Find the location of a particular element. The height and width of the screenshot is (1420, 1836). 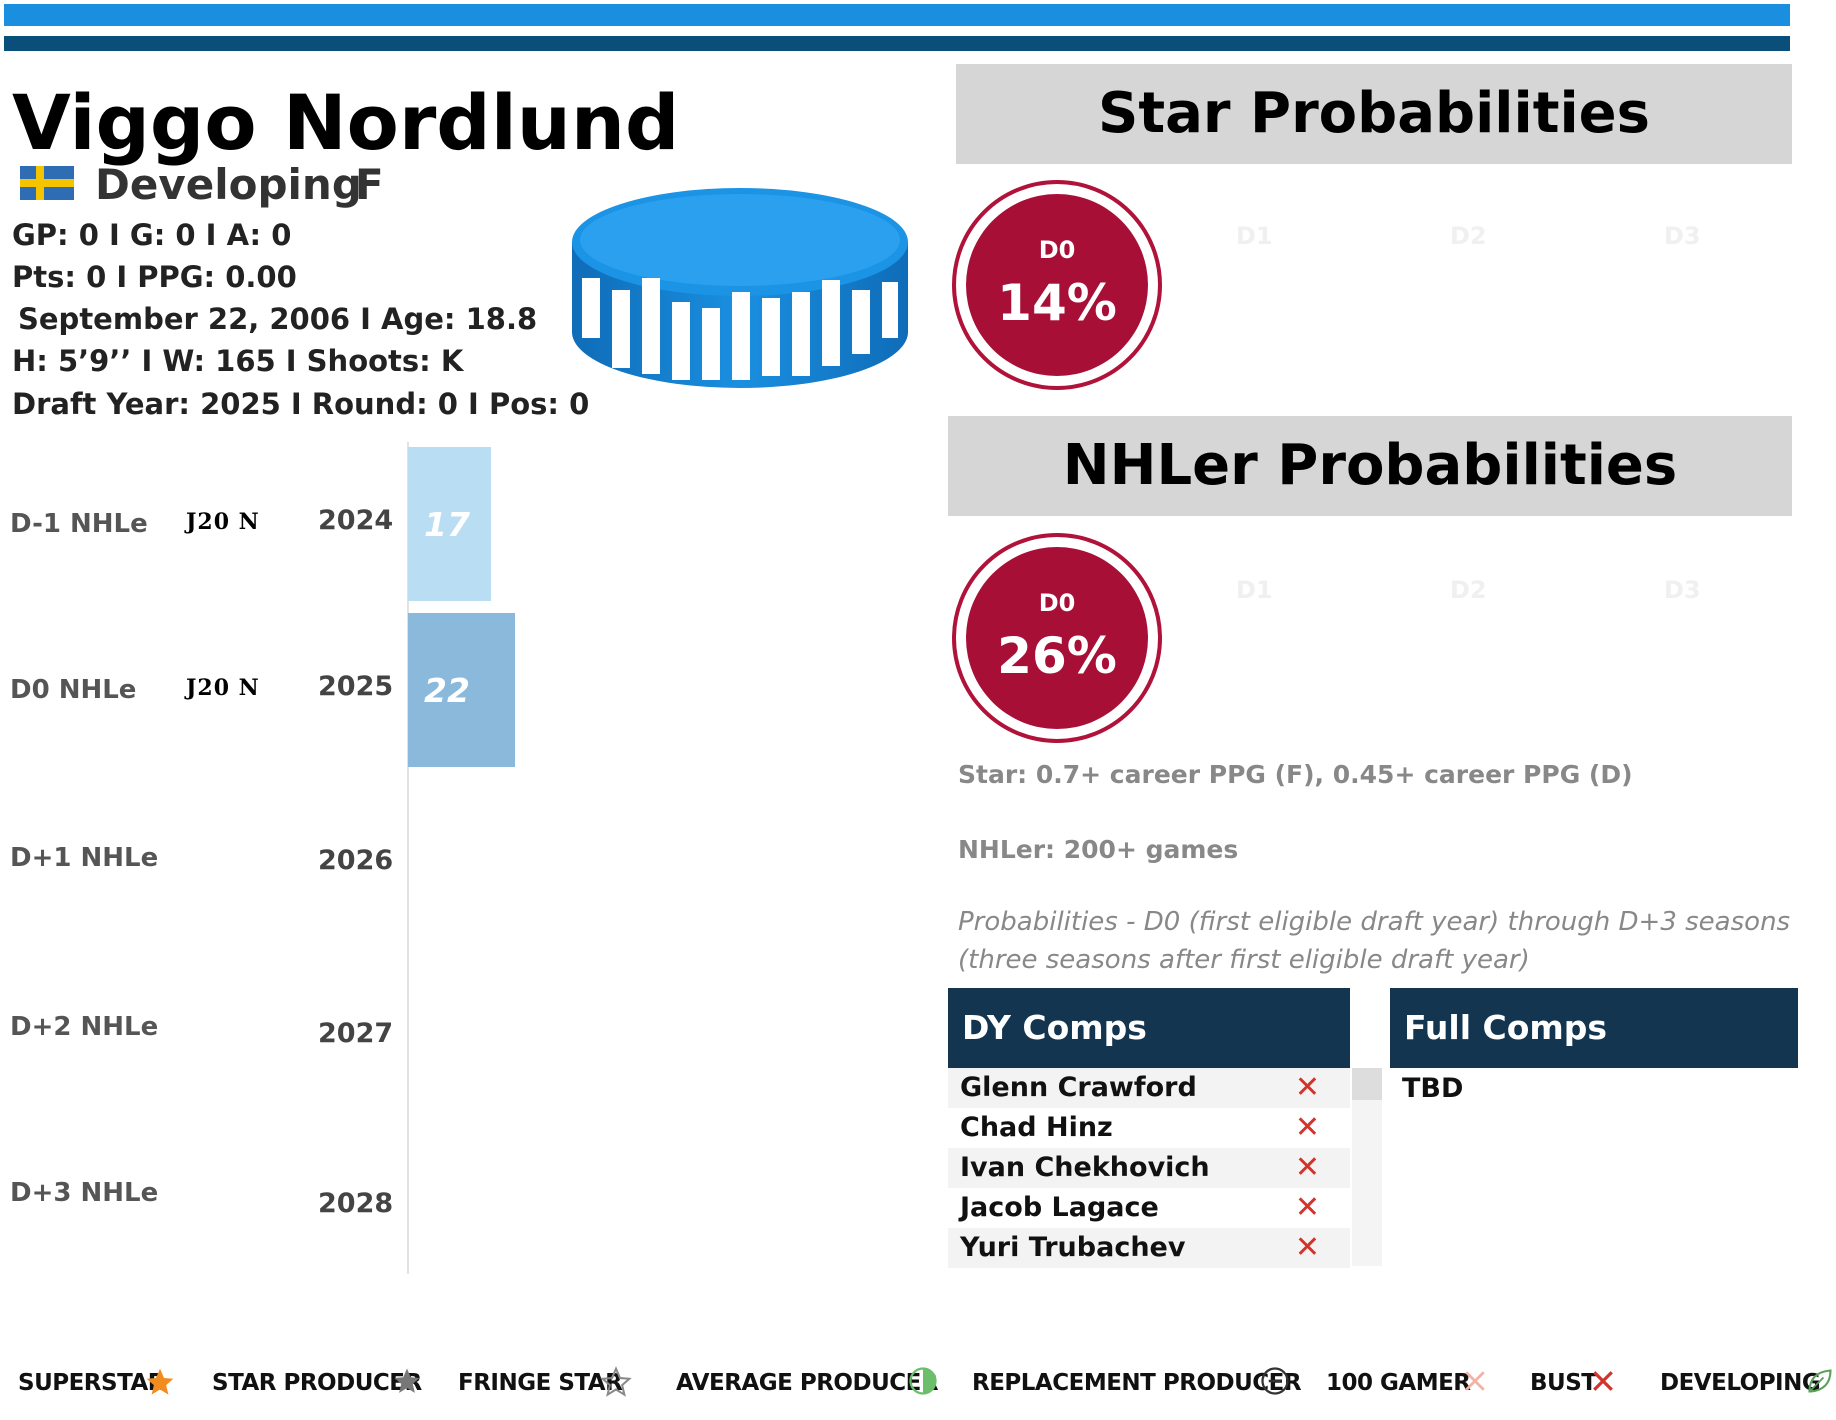

legend-replacement-producer-label: REPLACEMENT PRODUCER is located at coordinates (1137, 1383).